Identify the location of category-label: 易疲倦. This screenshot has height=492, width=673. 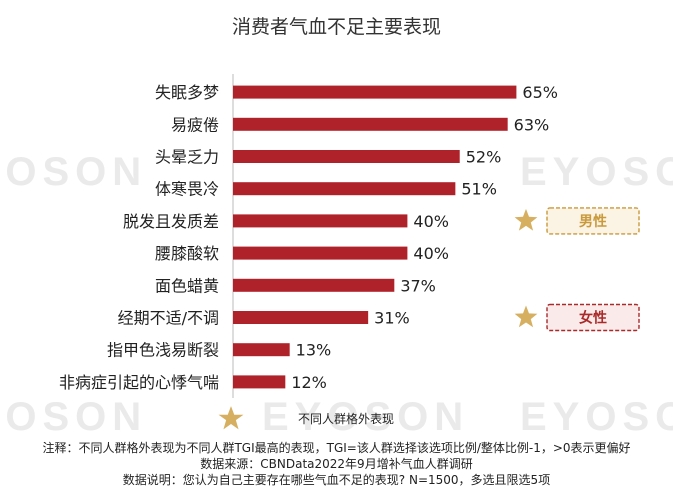
(195, 124).